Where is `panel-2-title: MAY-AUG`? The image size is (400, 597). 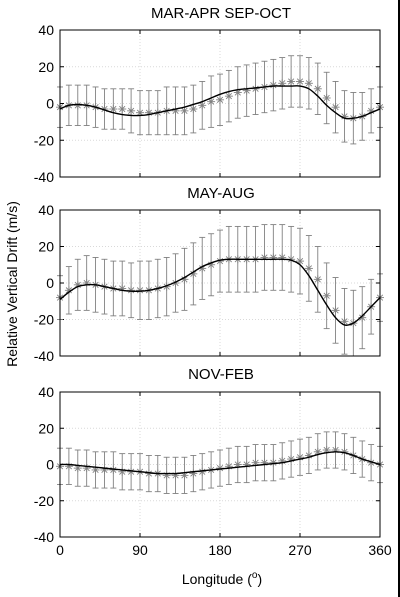 panel-2-title: MAY-AUG is located at coordinates (221, 193).